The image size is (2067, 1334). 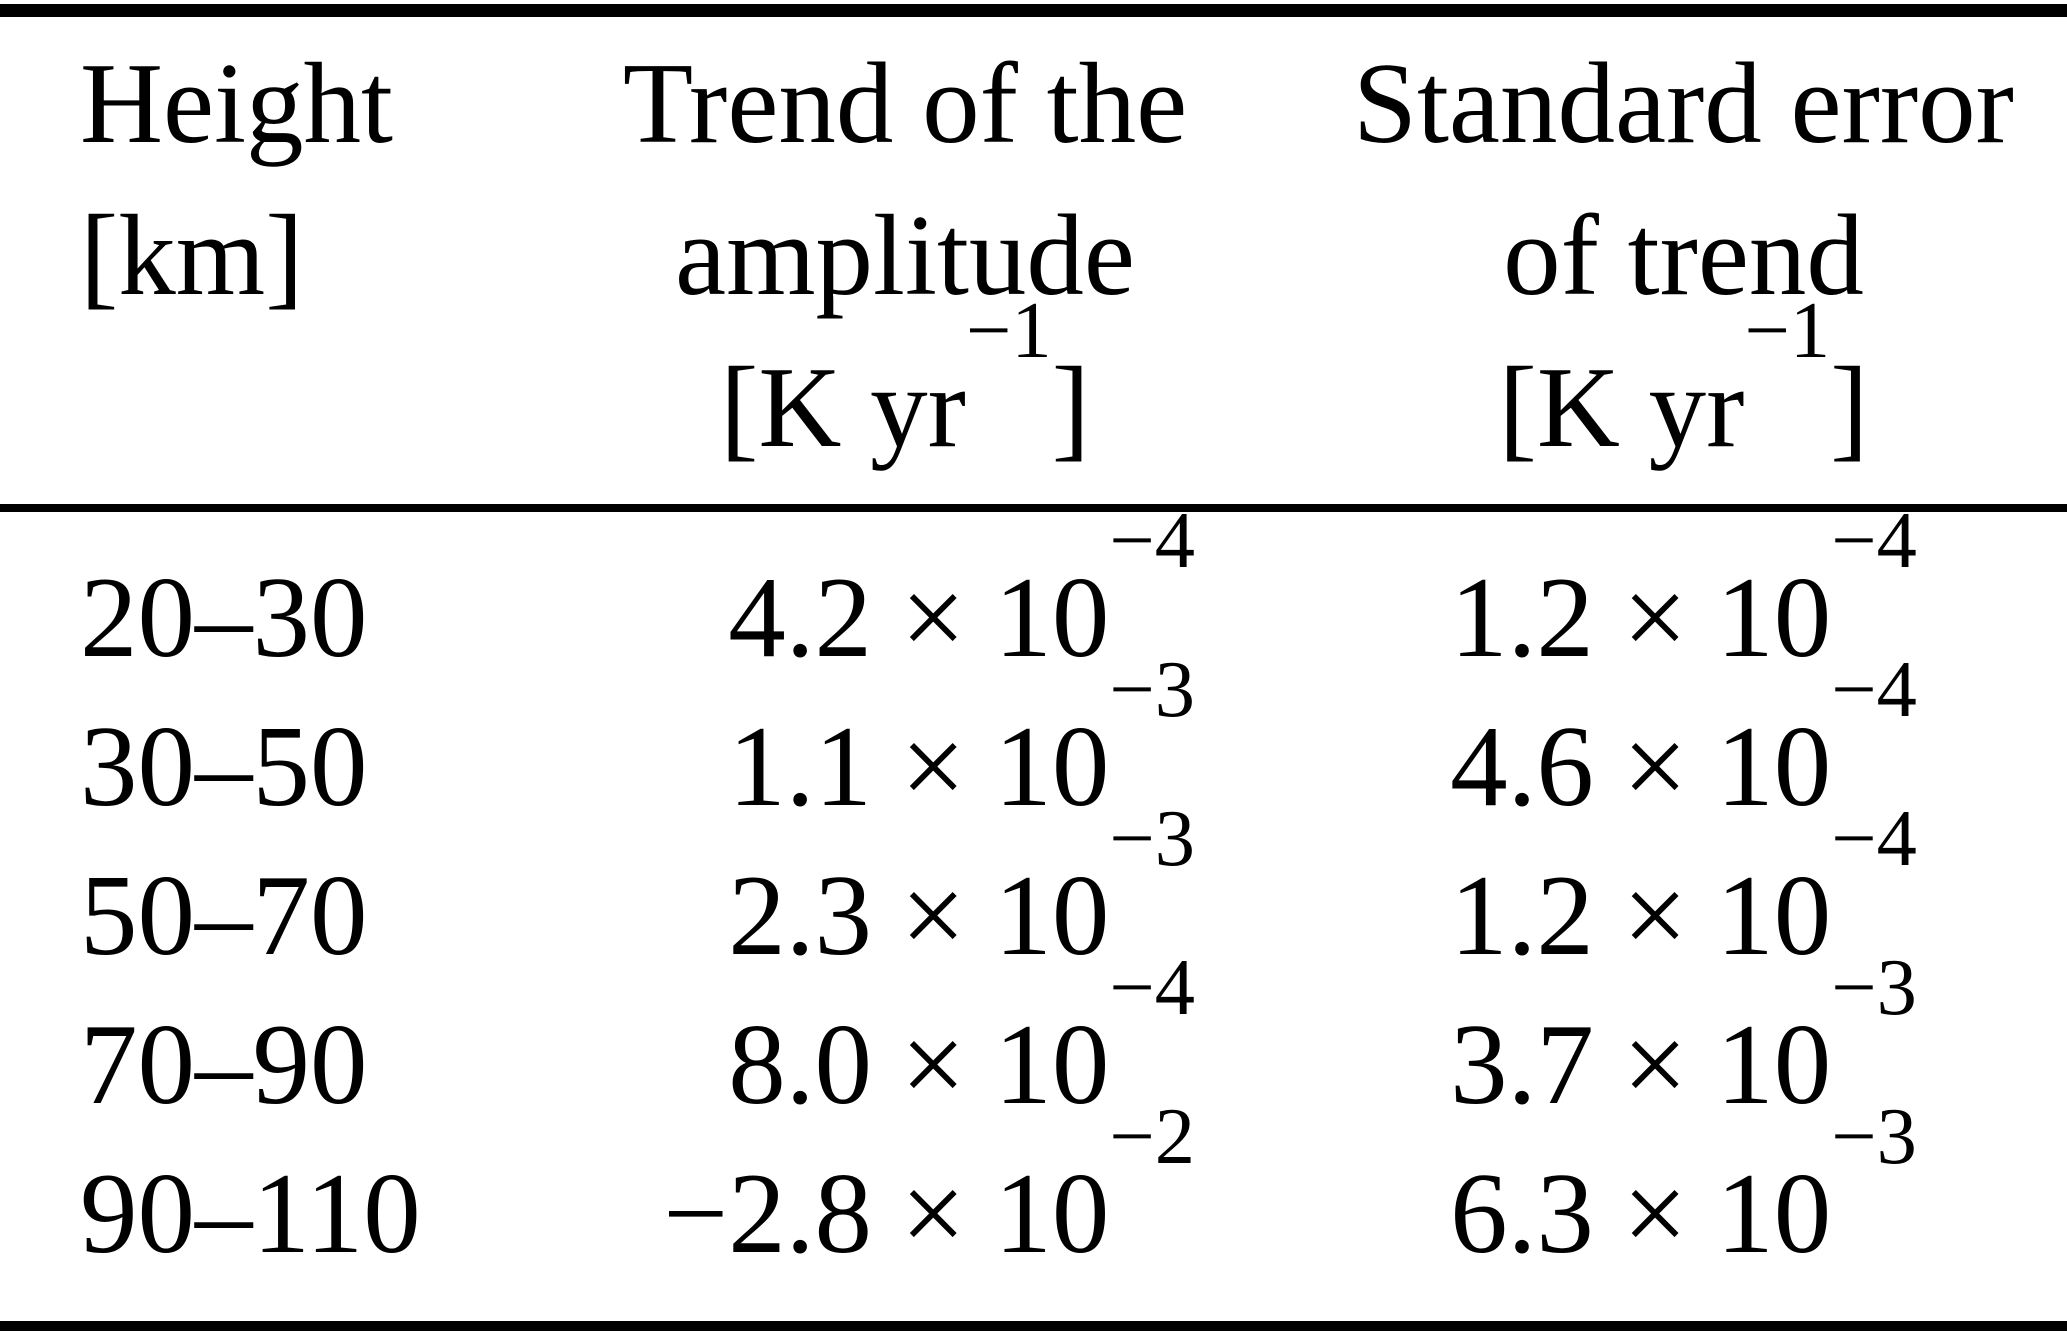 What do you see at coordinates (961, 588) in the screenshot?
I see `trend-cell: 4.2 × 10⁻⁴` at bounding box center [961, 588].